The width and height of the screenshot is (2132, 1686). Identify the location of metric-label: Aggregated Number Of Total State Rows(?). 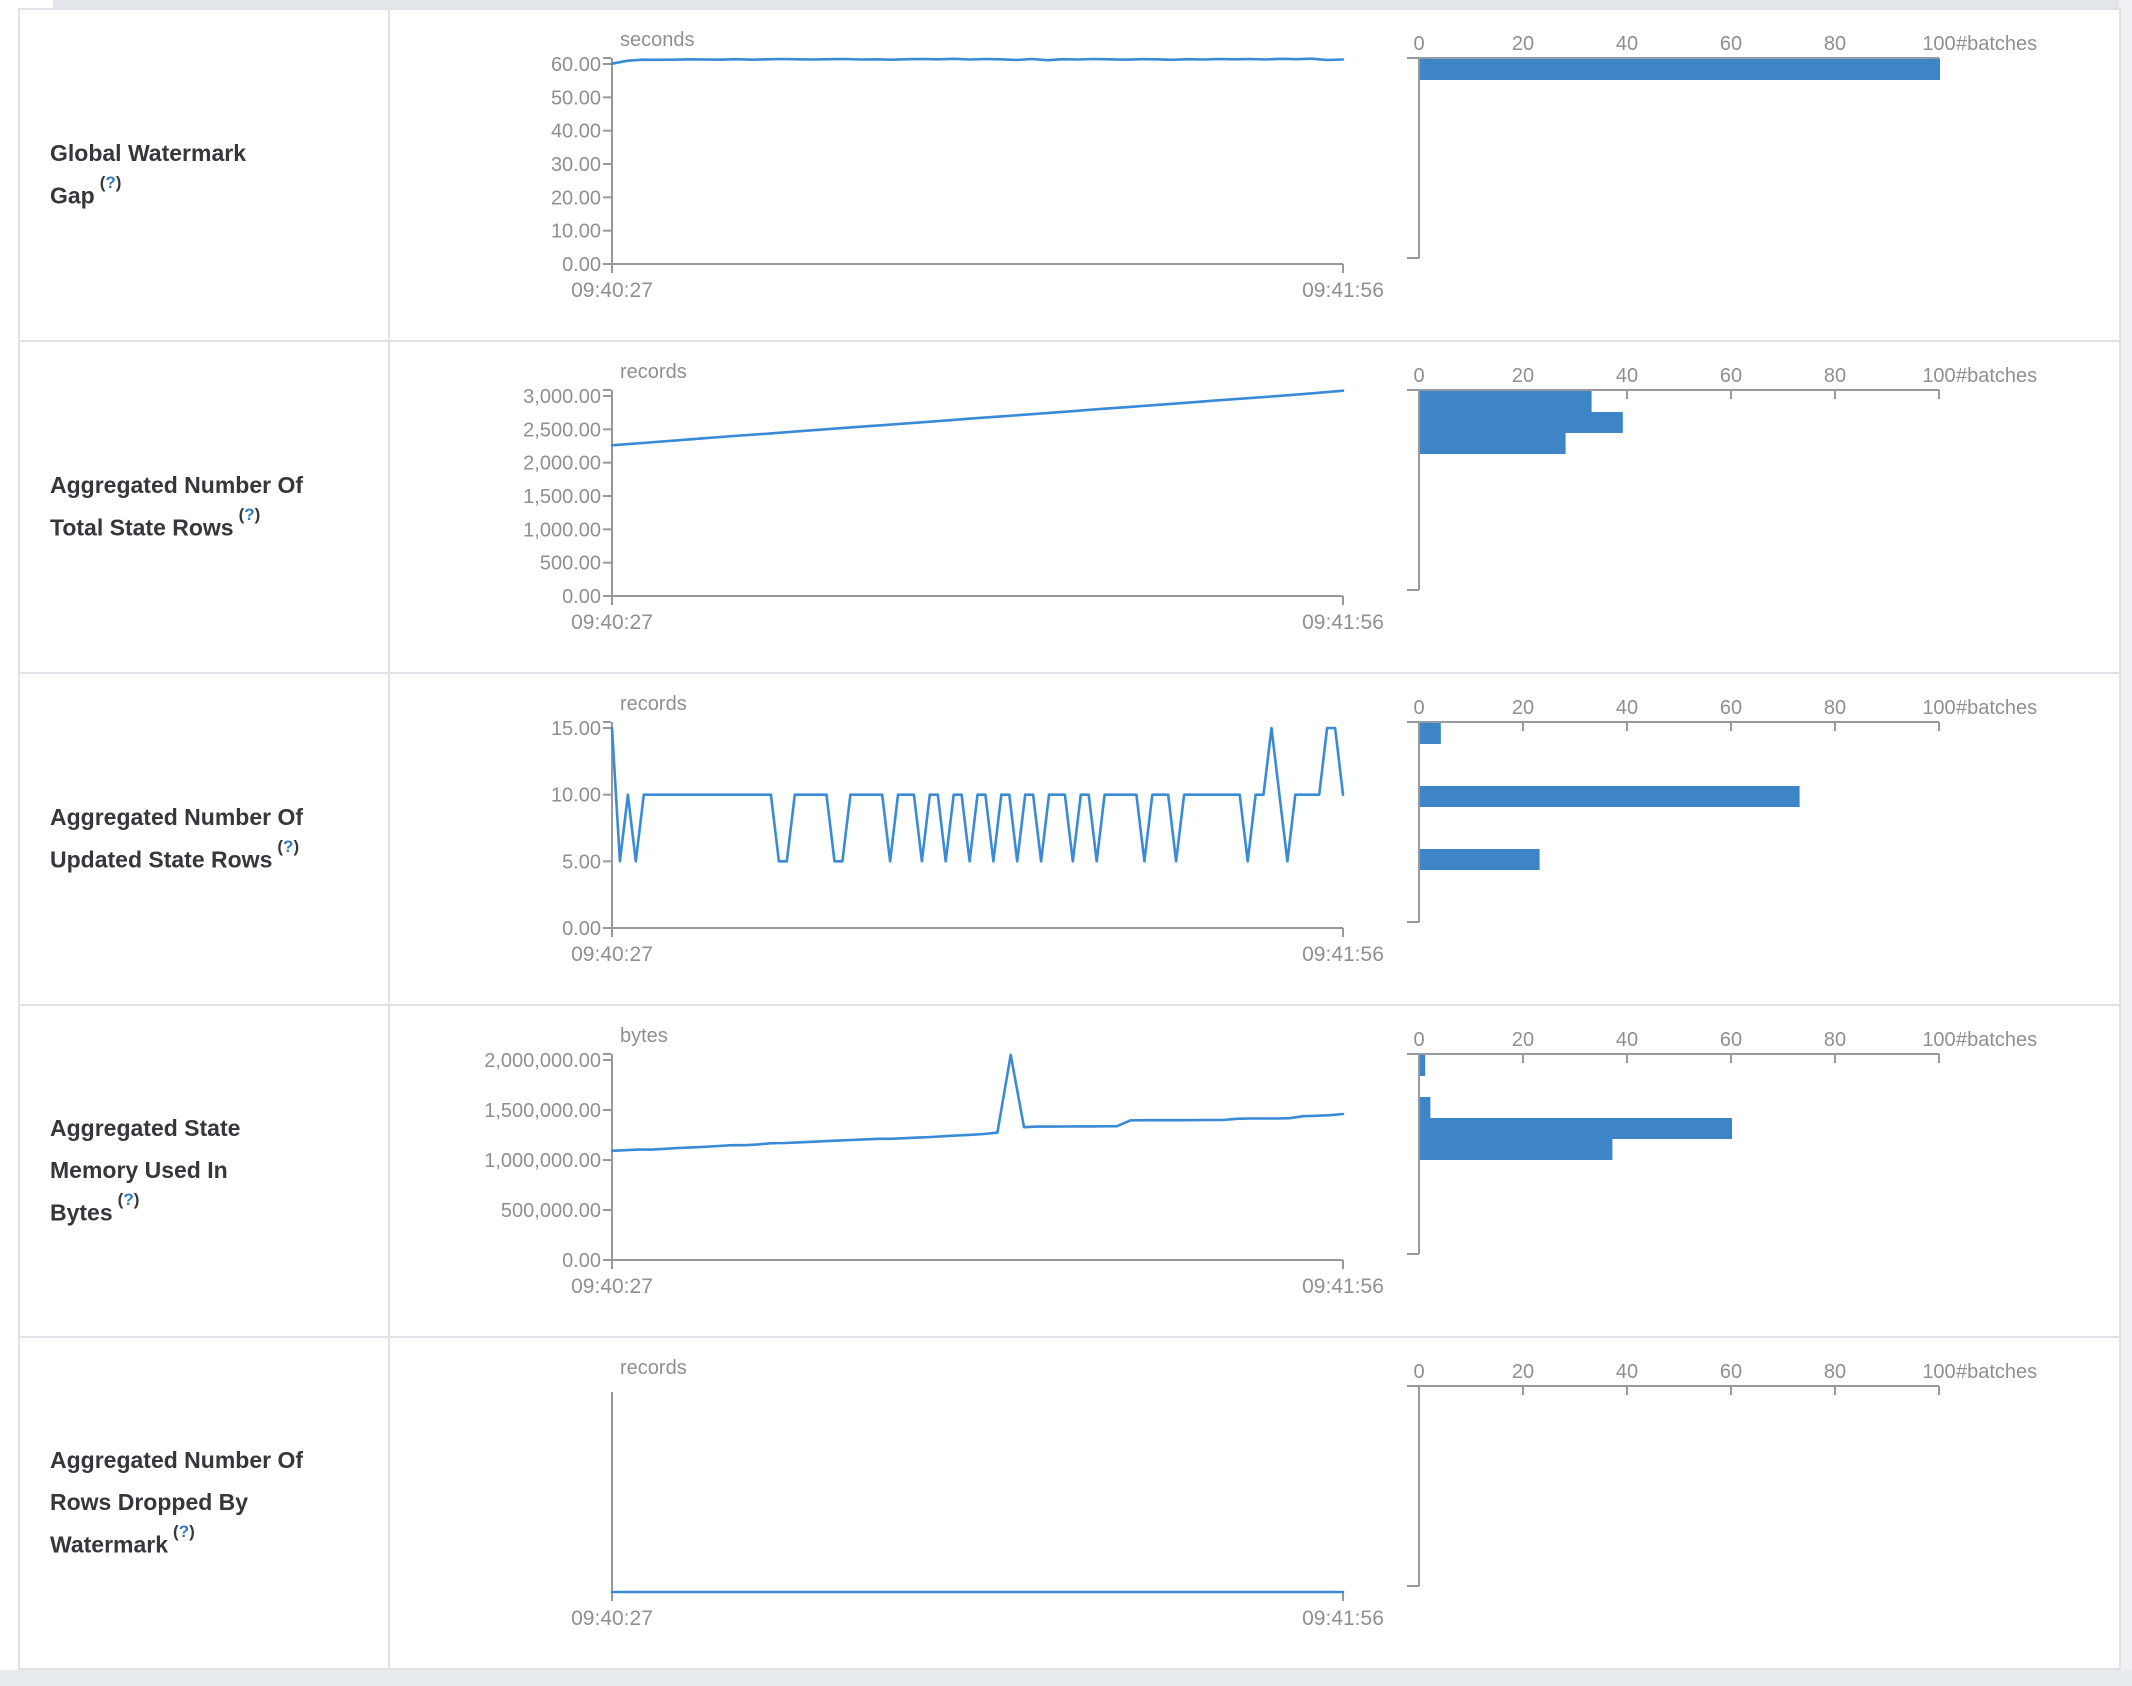
(181, 507).